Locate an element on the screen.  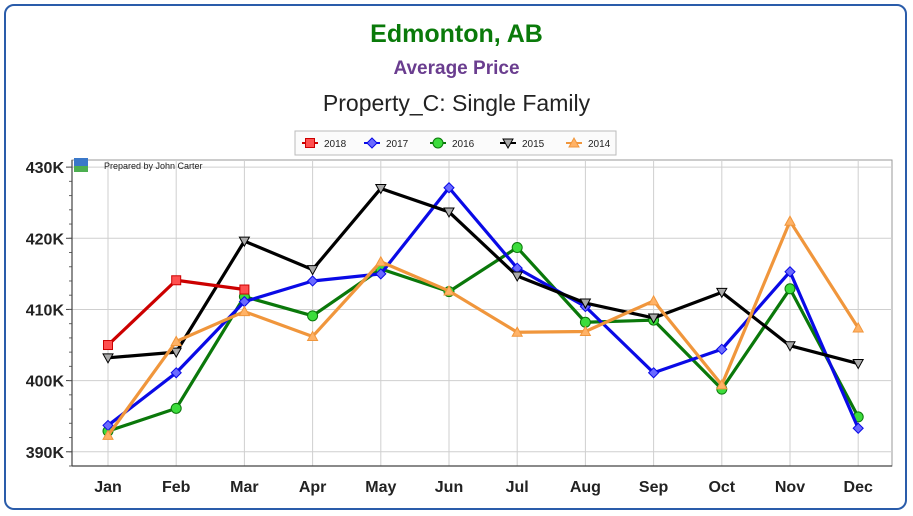
legend-item-2017: 2017 is located at coordinates (386, 143).